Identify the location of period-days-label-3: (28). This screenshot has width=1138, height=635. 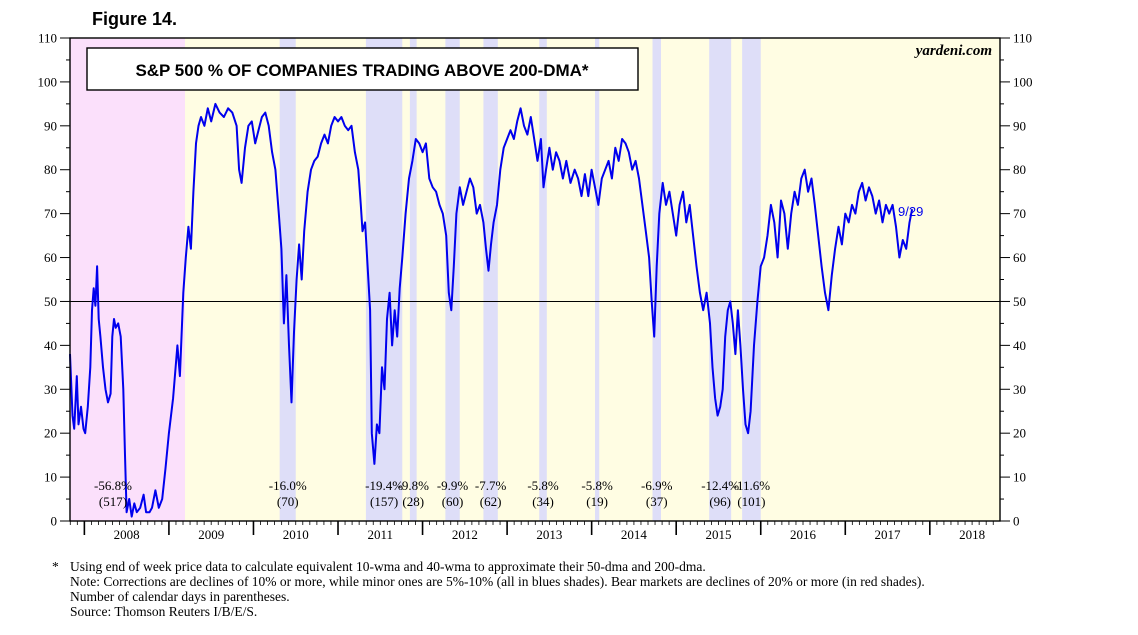
(413, 501).